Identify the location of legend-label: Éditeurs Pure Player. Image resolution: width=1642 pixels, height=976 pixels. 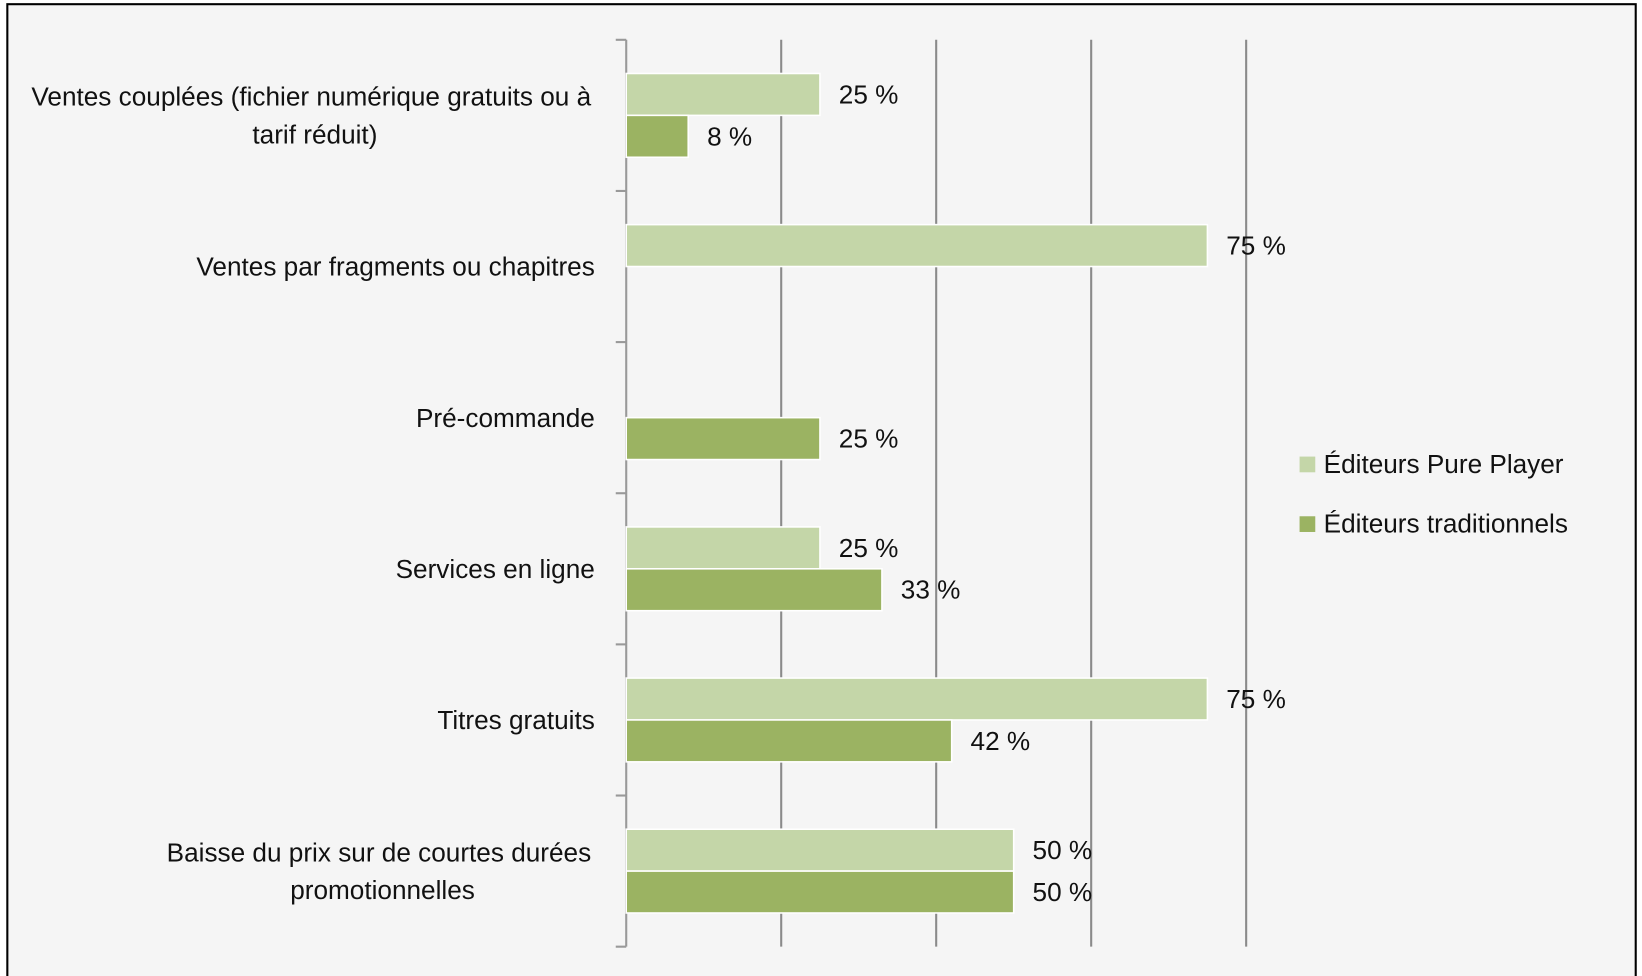
(1444, 464).